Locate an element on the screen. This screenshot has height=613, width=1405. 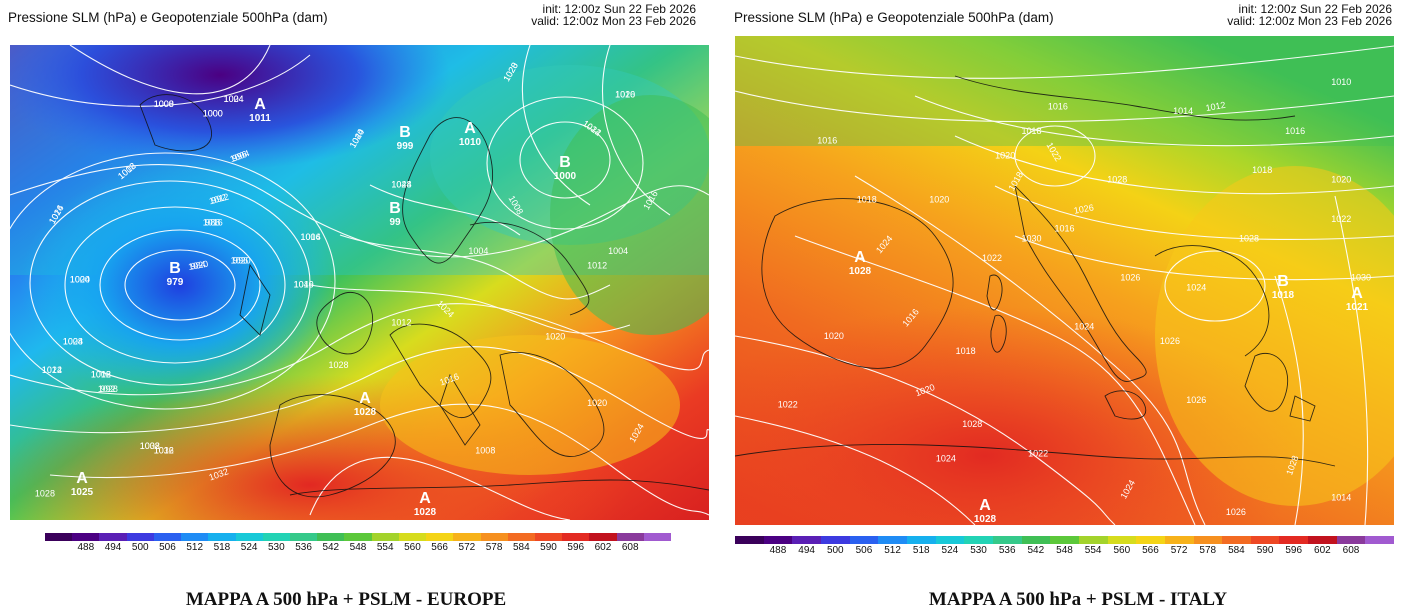
contour-label: 1012 is located at coordinates (52, 370).